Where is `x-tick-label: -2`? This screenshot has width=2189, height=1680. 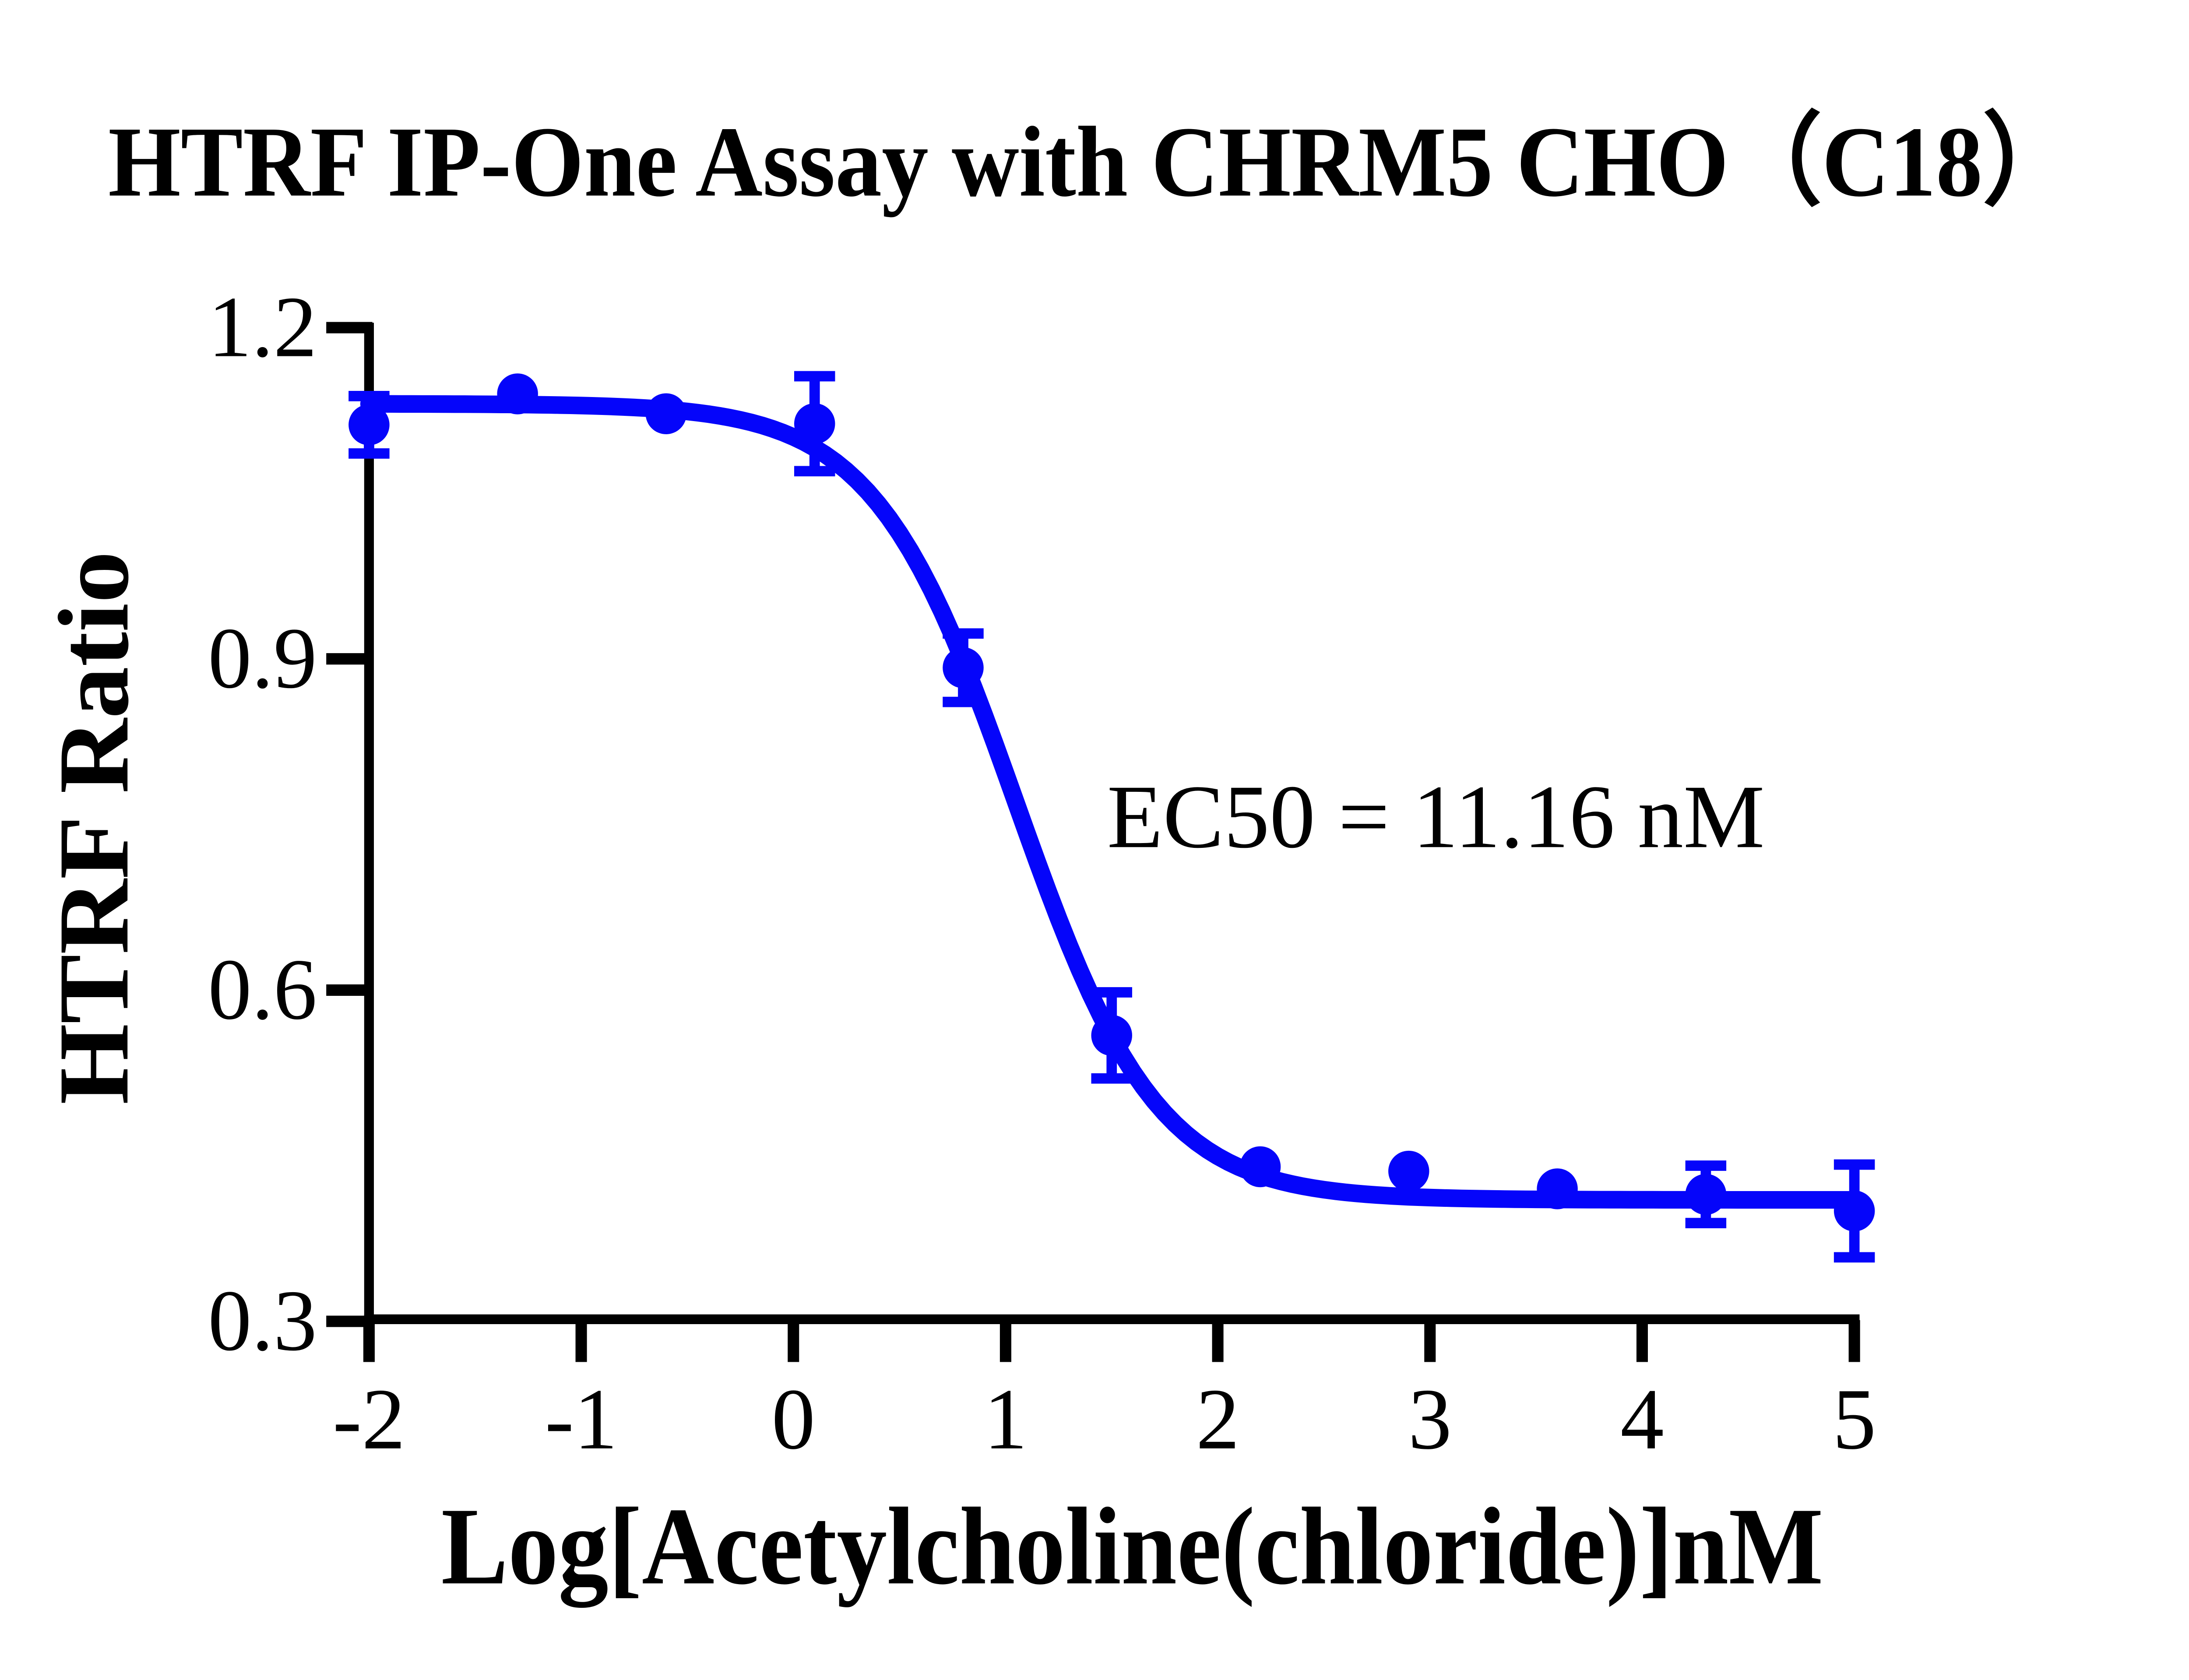
x-tick-label: -2 is located at coordinates (369, 1419).